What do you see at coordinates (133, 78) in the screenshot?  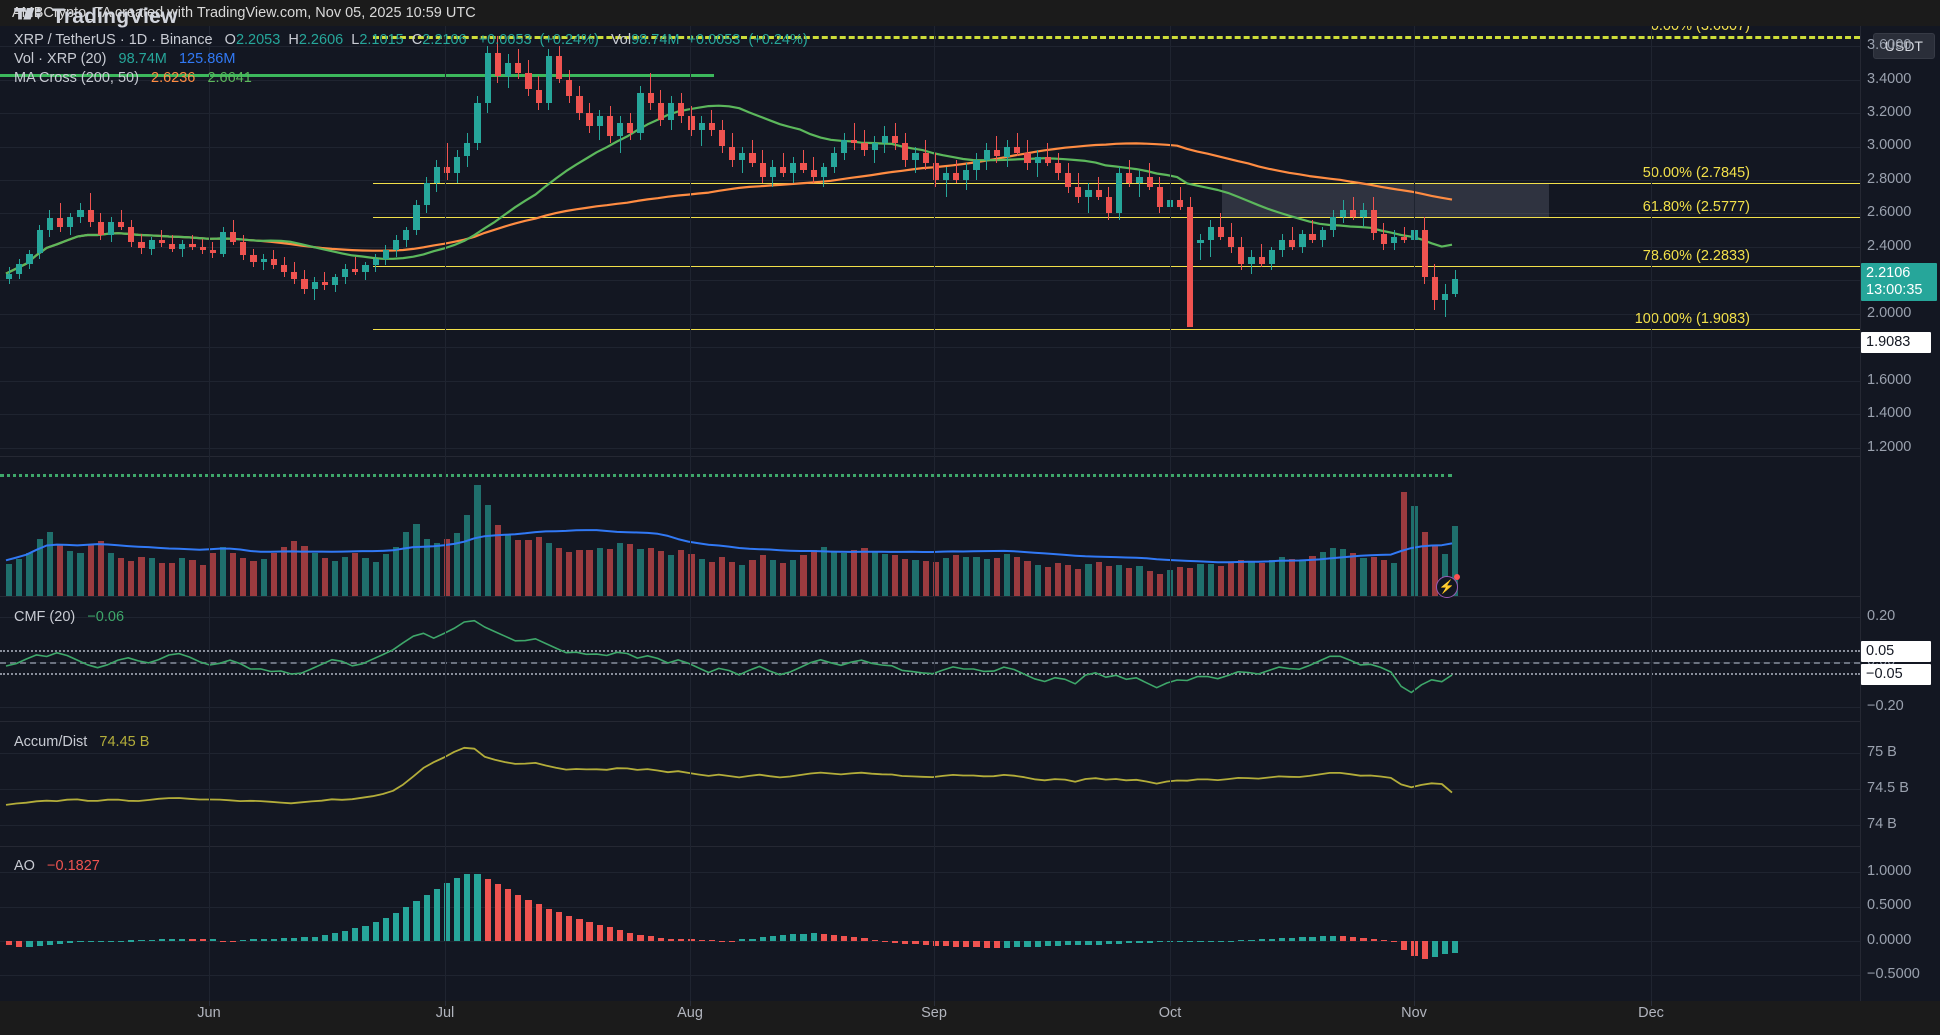 I see `ma-cross-legend: MA Cross (200, 50) 2.6236 2.6641` at bounding box center [133, 78].